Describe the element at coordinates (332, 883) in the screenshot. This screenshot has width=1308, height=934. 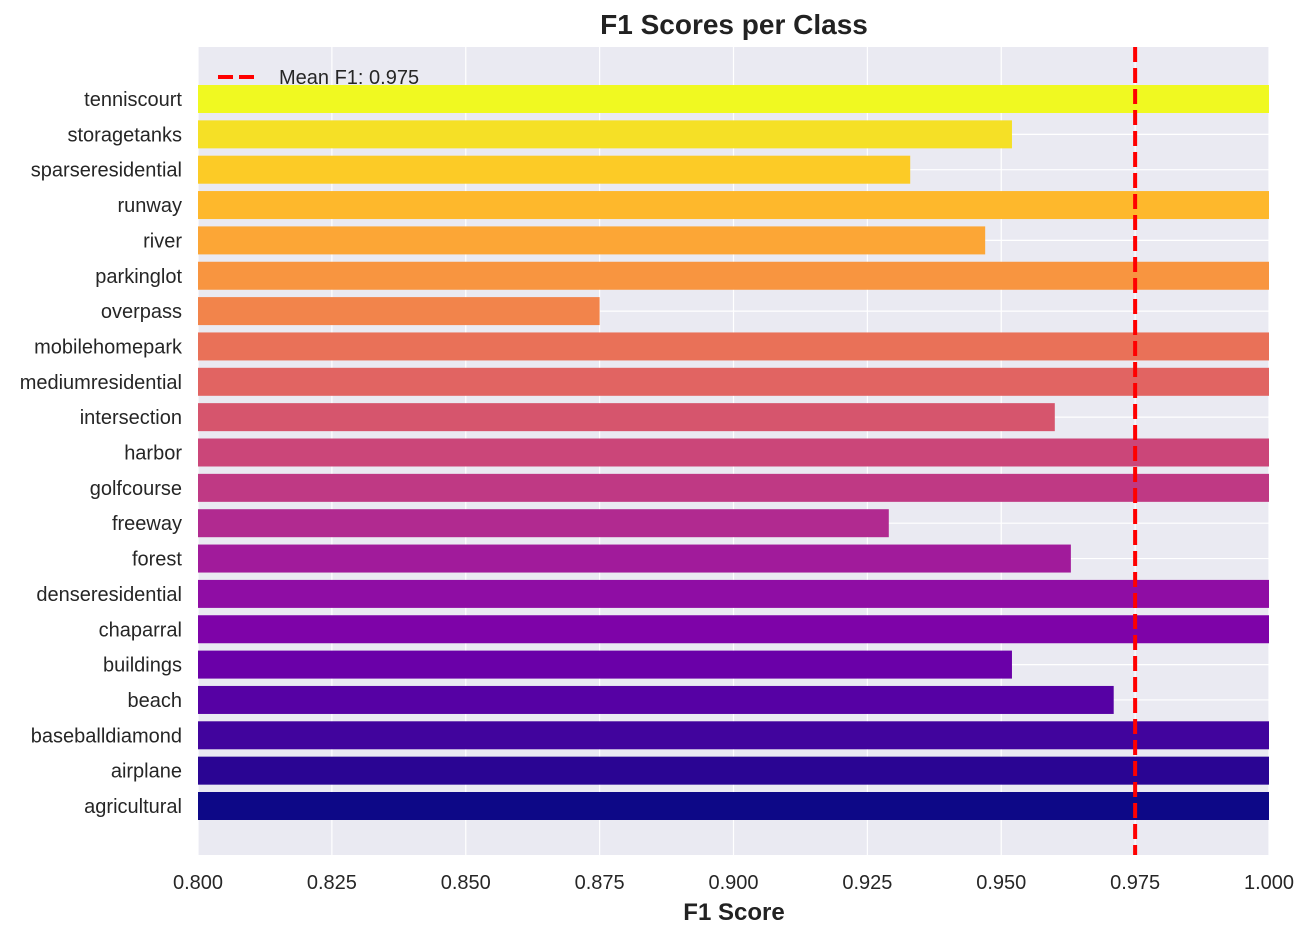
I see `x-tick-label: 0.825` at that location.